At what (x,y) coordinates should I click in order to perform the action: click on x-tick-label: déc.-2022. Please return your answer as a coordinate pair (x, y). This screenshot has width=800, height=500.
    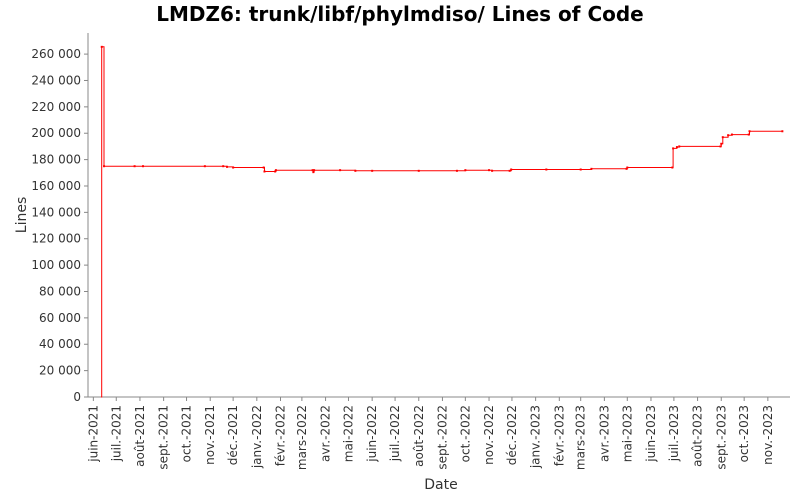
    Looking at the image, I should click on (512, 435).